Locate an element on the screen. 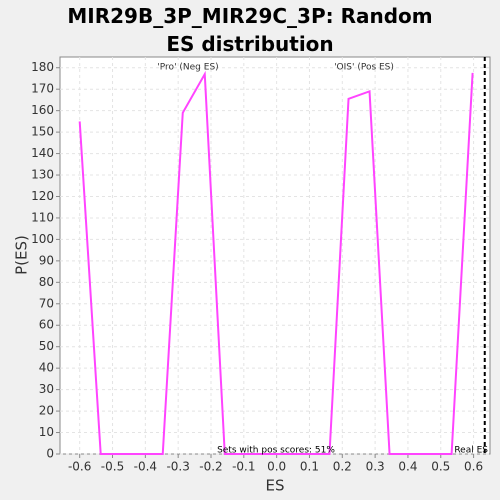 Image resolution: width=500 pixels, height=500 pixels. y-tick-label: 120 is located at coordinates (42, 196).